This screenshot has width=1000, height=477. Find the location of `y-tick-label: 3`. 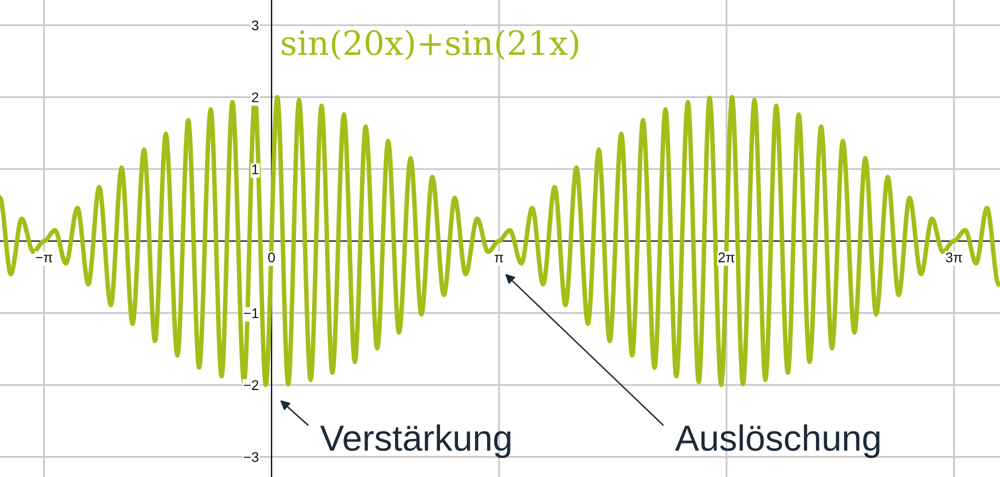

y-tick-label: 3 is located at coordinates (255, 25).